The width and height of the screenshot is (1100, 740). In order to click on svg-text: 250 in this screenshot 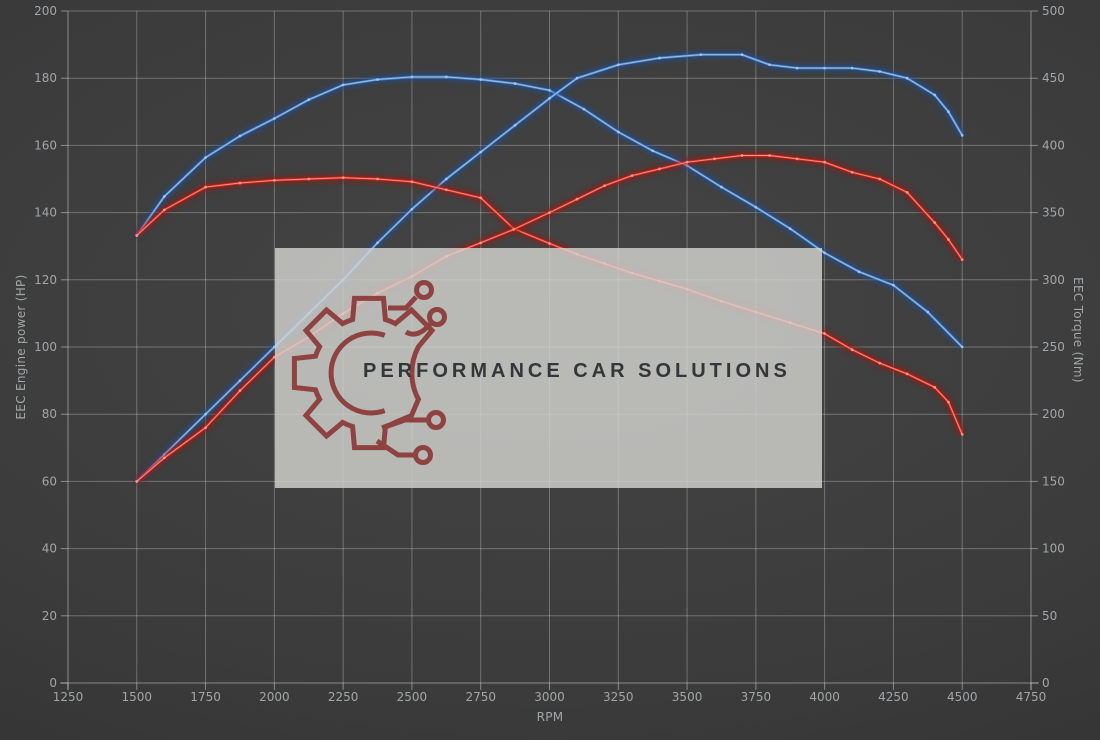, I will do `click(1053, 347)`.